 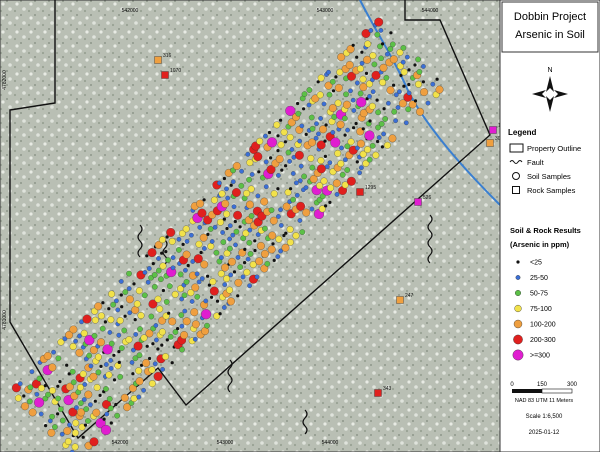 What do you see at coordinates (330, 443) in the screenshot?
I see `grid-label: 544000` at bounding box center [330, 443].